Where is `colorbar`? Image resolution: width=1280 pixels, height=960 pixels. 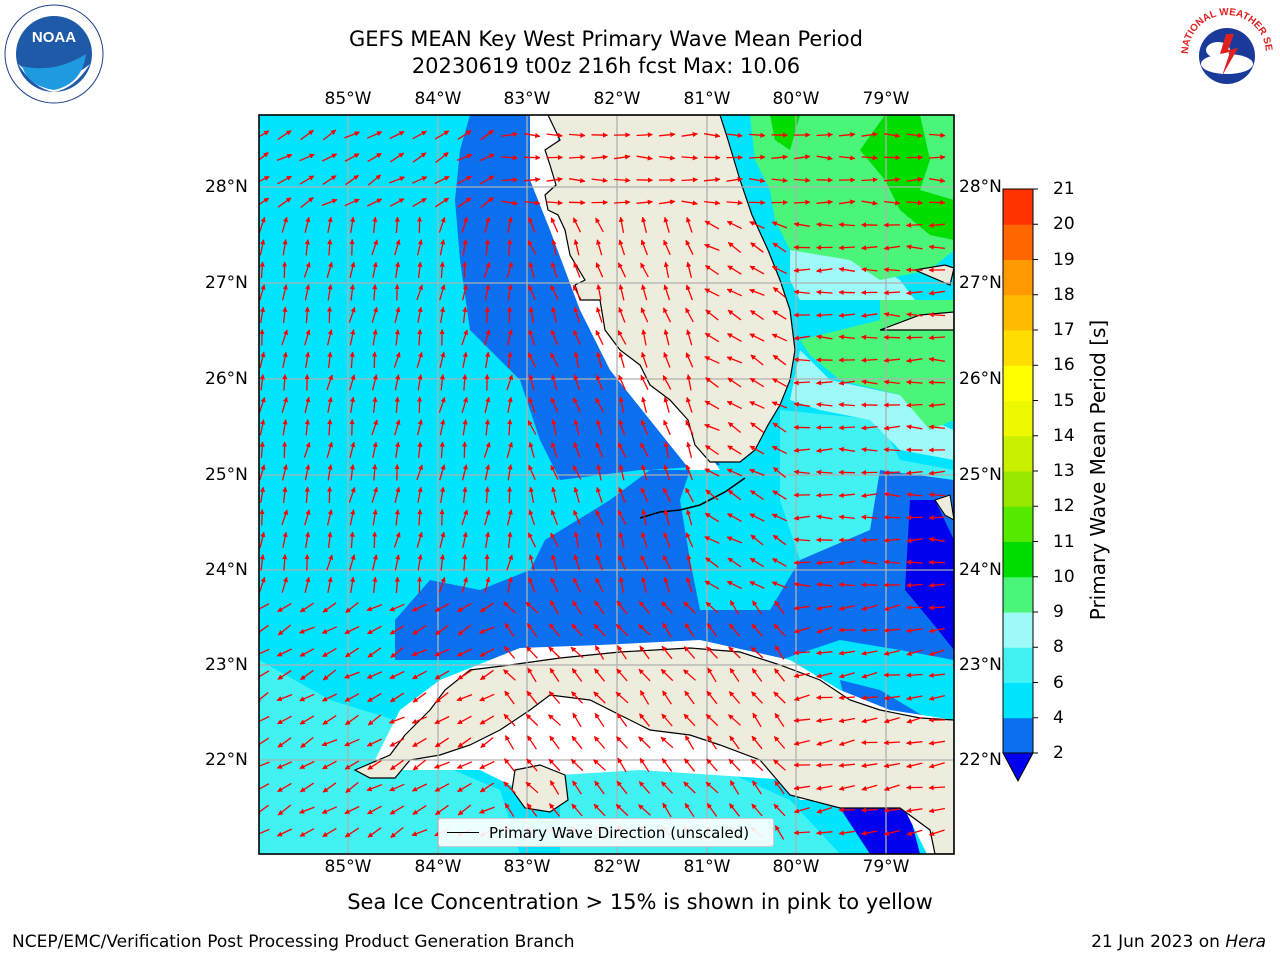
colorbar is located at coordinates (1020, 485).